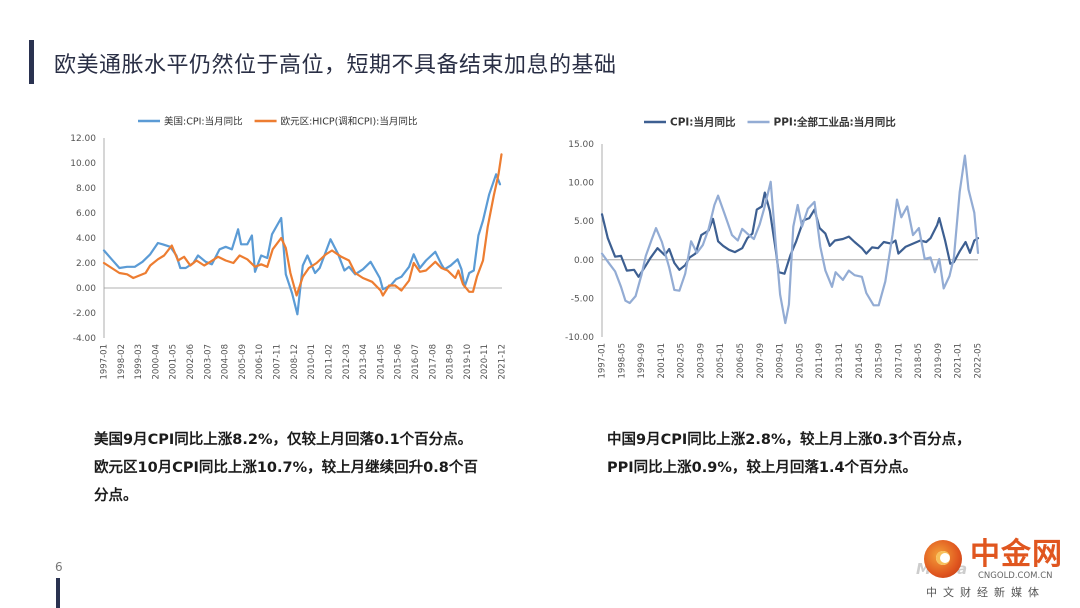 This screenshot has height=608, width=1080. I want to click on caption-line: 欧元区10月CPI同比上涨10.7%，较上月继续回升0.8个百, so click(286, 468).